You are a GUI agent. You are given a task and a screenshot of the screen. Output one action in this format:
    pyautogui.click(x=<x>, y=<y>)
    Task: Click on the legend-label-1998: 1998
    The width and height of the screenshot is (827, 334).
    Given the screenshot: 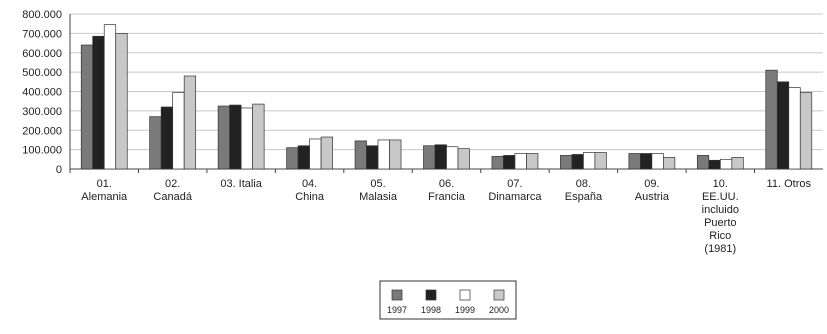 What is the action you would take?
    pyautogui.click(x=431, y=310)
    